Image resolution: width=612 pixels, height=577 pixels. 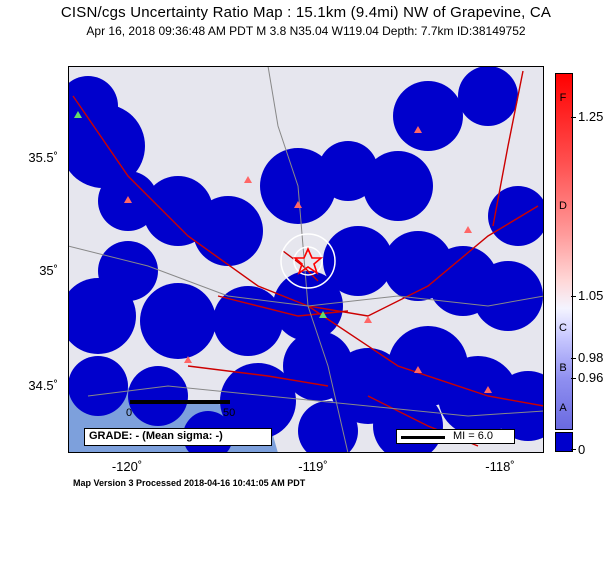 I want to click on mi-legend-text: MI = 6.0, so click(x=473, y=436).